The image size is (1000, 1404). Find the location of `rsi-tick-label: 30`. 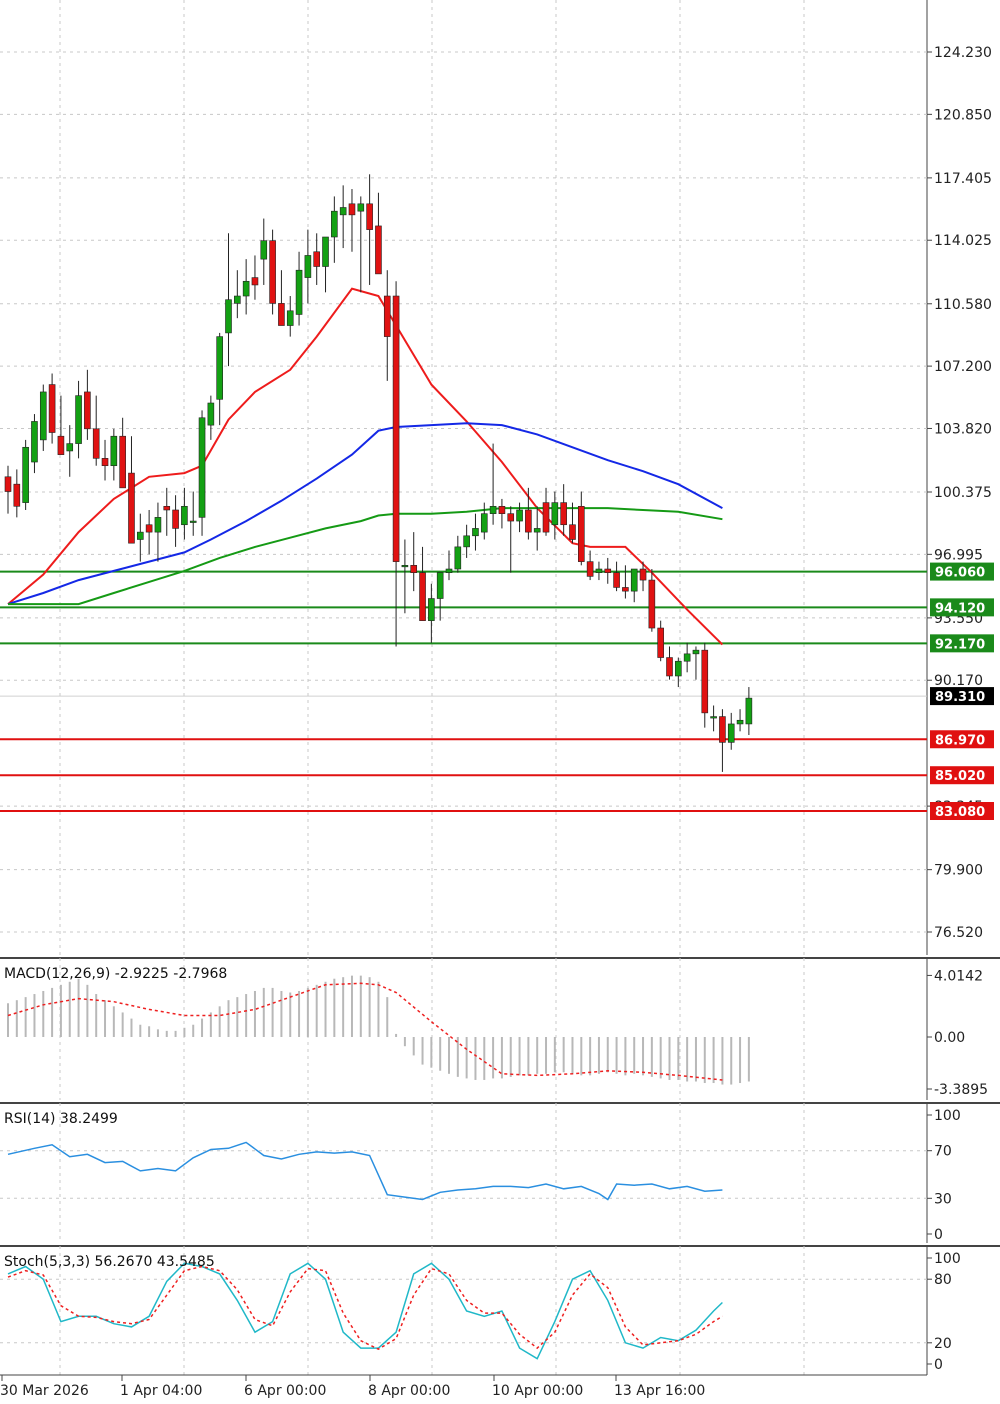

rsi-tick-label: 30 is located at coordinates (943, 1199).